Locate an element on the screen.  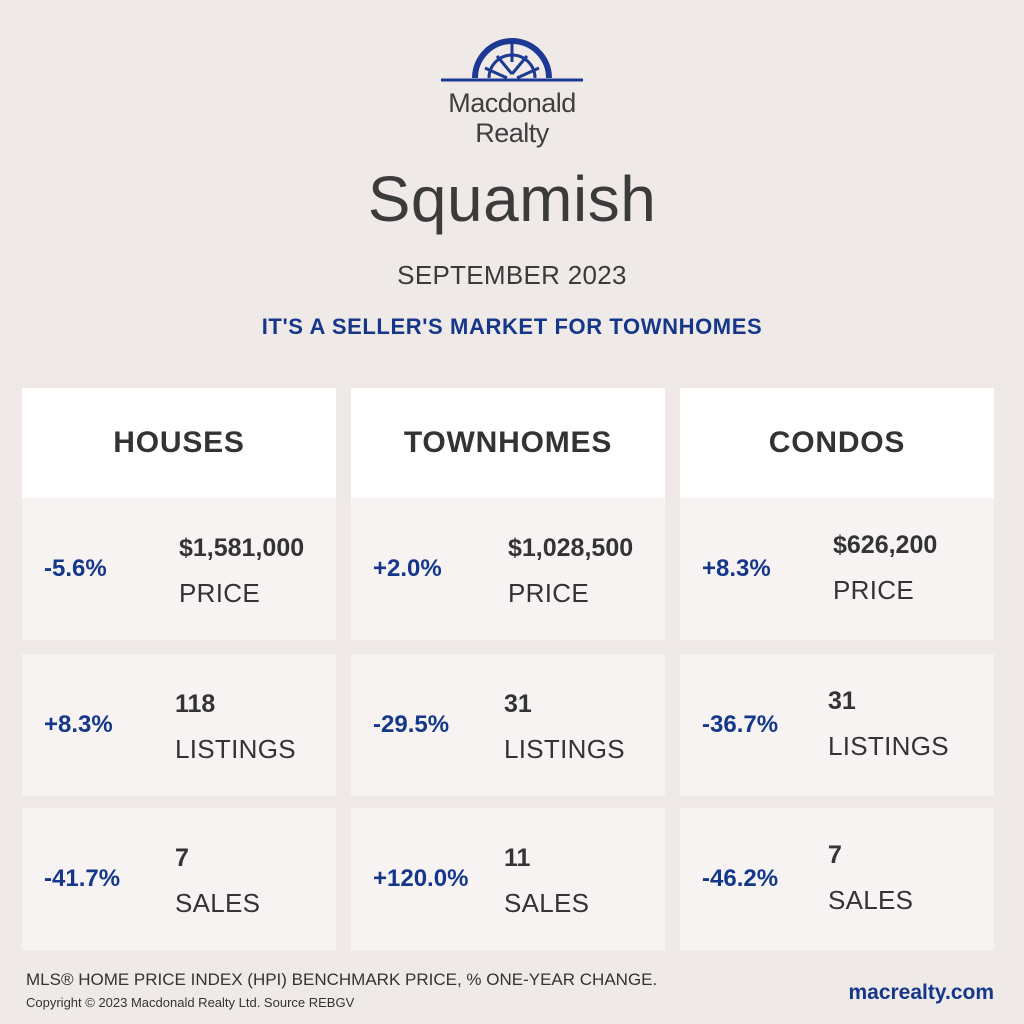
stat-card-townhomes-listings: -29.5% 31 LISTINGS is located at coordinates (508, 725).